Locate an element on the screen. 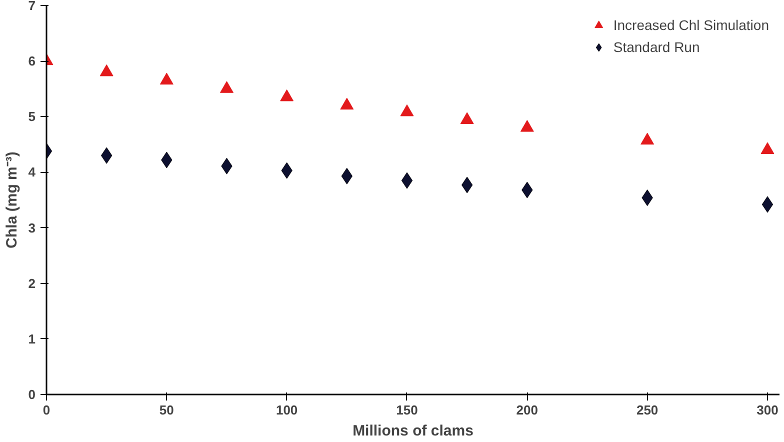  y-tick-label: 6 is located at coordinates (32, 61).